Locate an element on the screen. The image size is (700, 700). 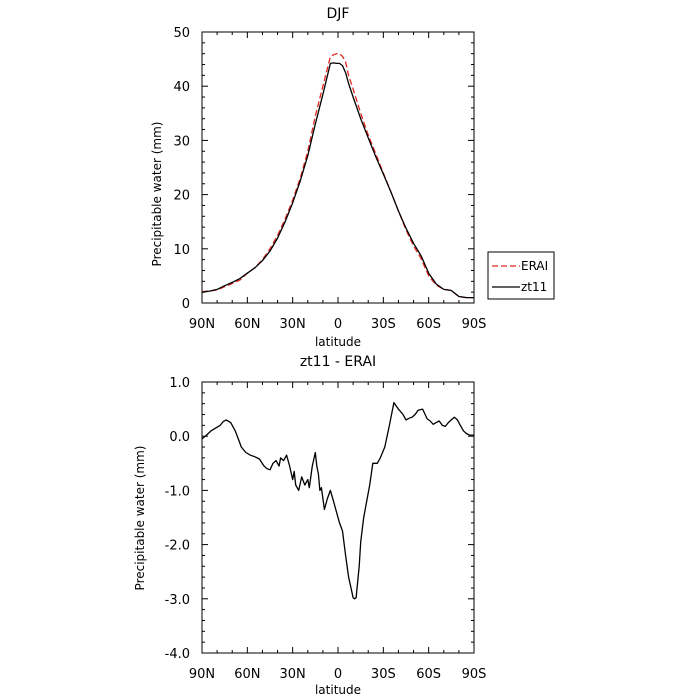
series-line is located at coordinates (337, 500).